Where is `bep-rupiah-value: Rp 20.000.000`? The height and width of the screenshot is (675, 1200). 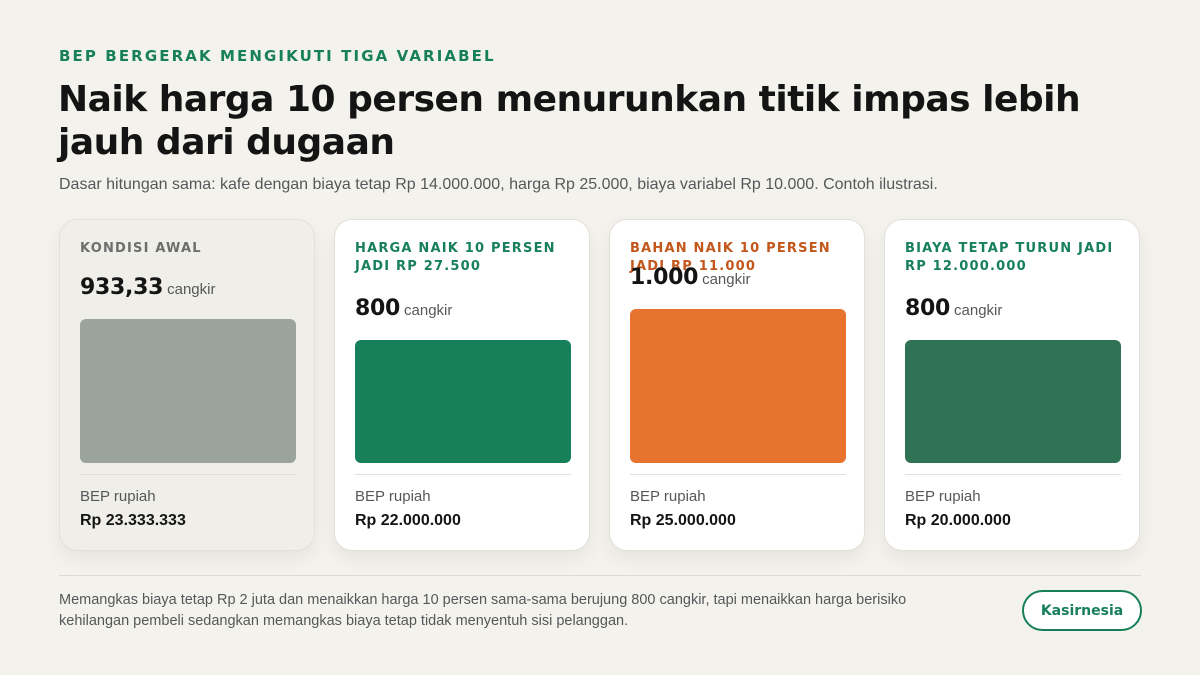 bep-rupiah-value: Rp 20.000.000 is located at coordinates (958, 520).